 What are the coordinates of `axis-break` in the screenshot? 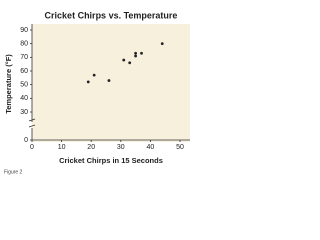 It's located at (32, 123).